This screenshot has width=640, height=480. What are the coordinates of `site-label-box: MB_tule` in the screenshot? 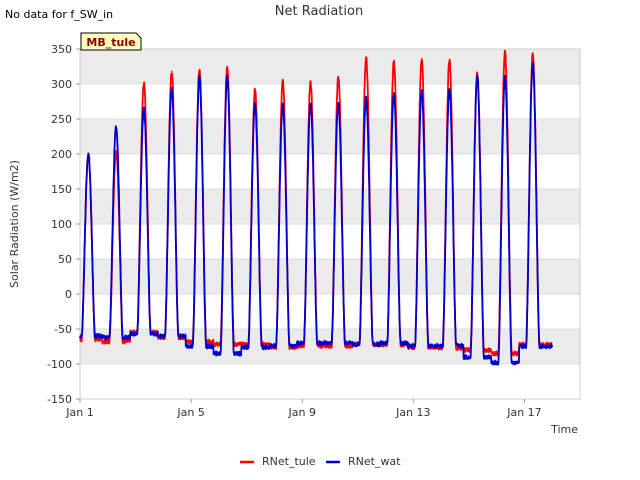 It's located at (111, 41).